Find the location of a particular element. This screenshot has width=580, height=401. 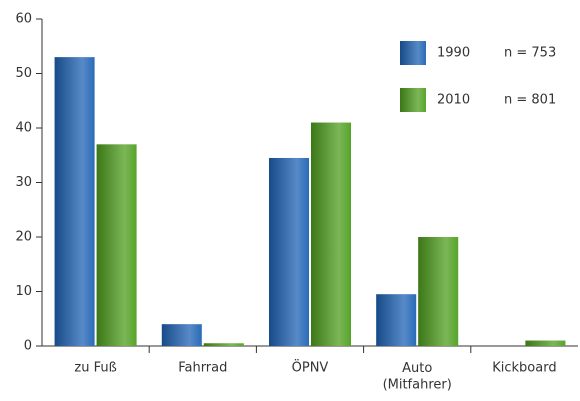

y-tick-label: 0 is located at coordinates (28, 346).